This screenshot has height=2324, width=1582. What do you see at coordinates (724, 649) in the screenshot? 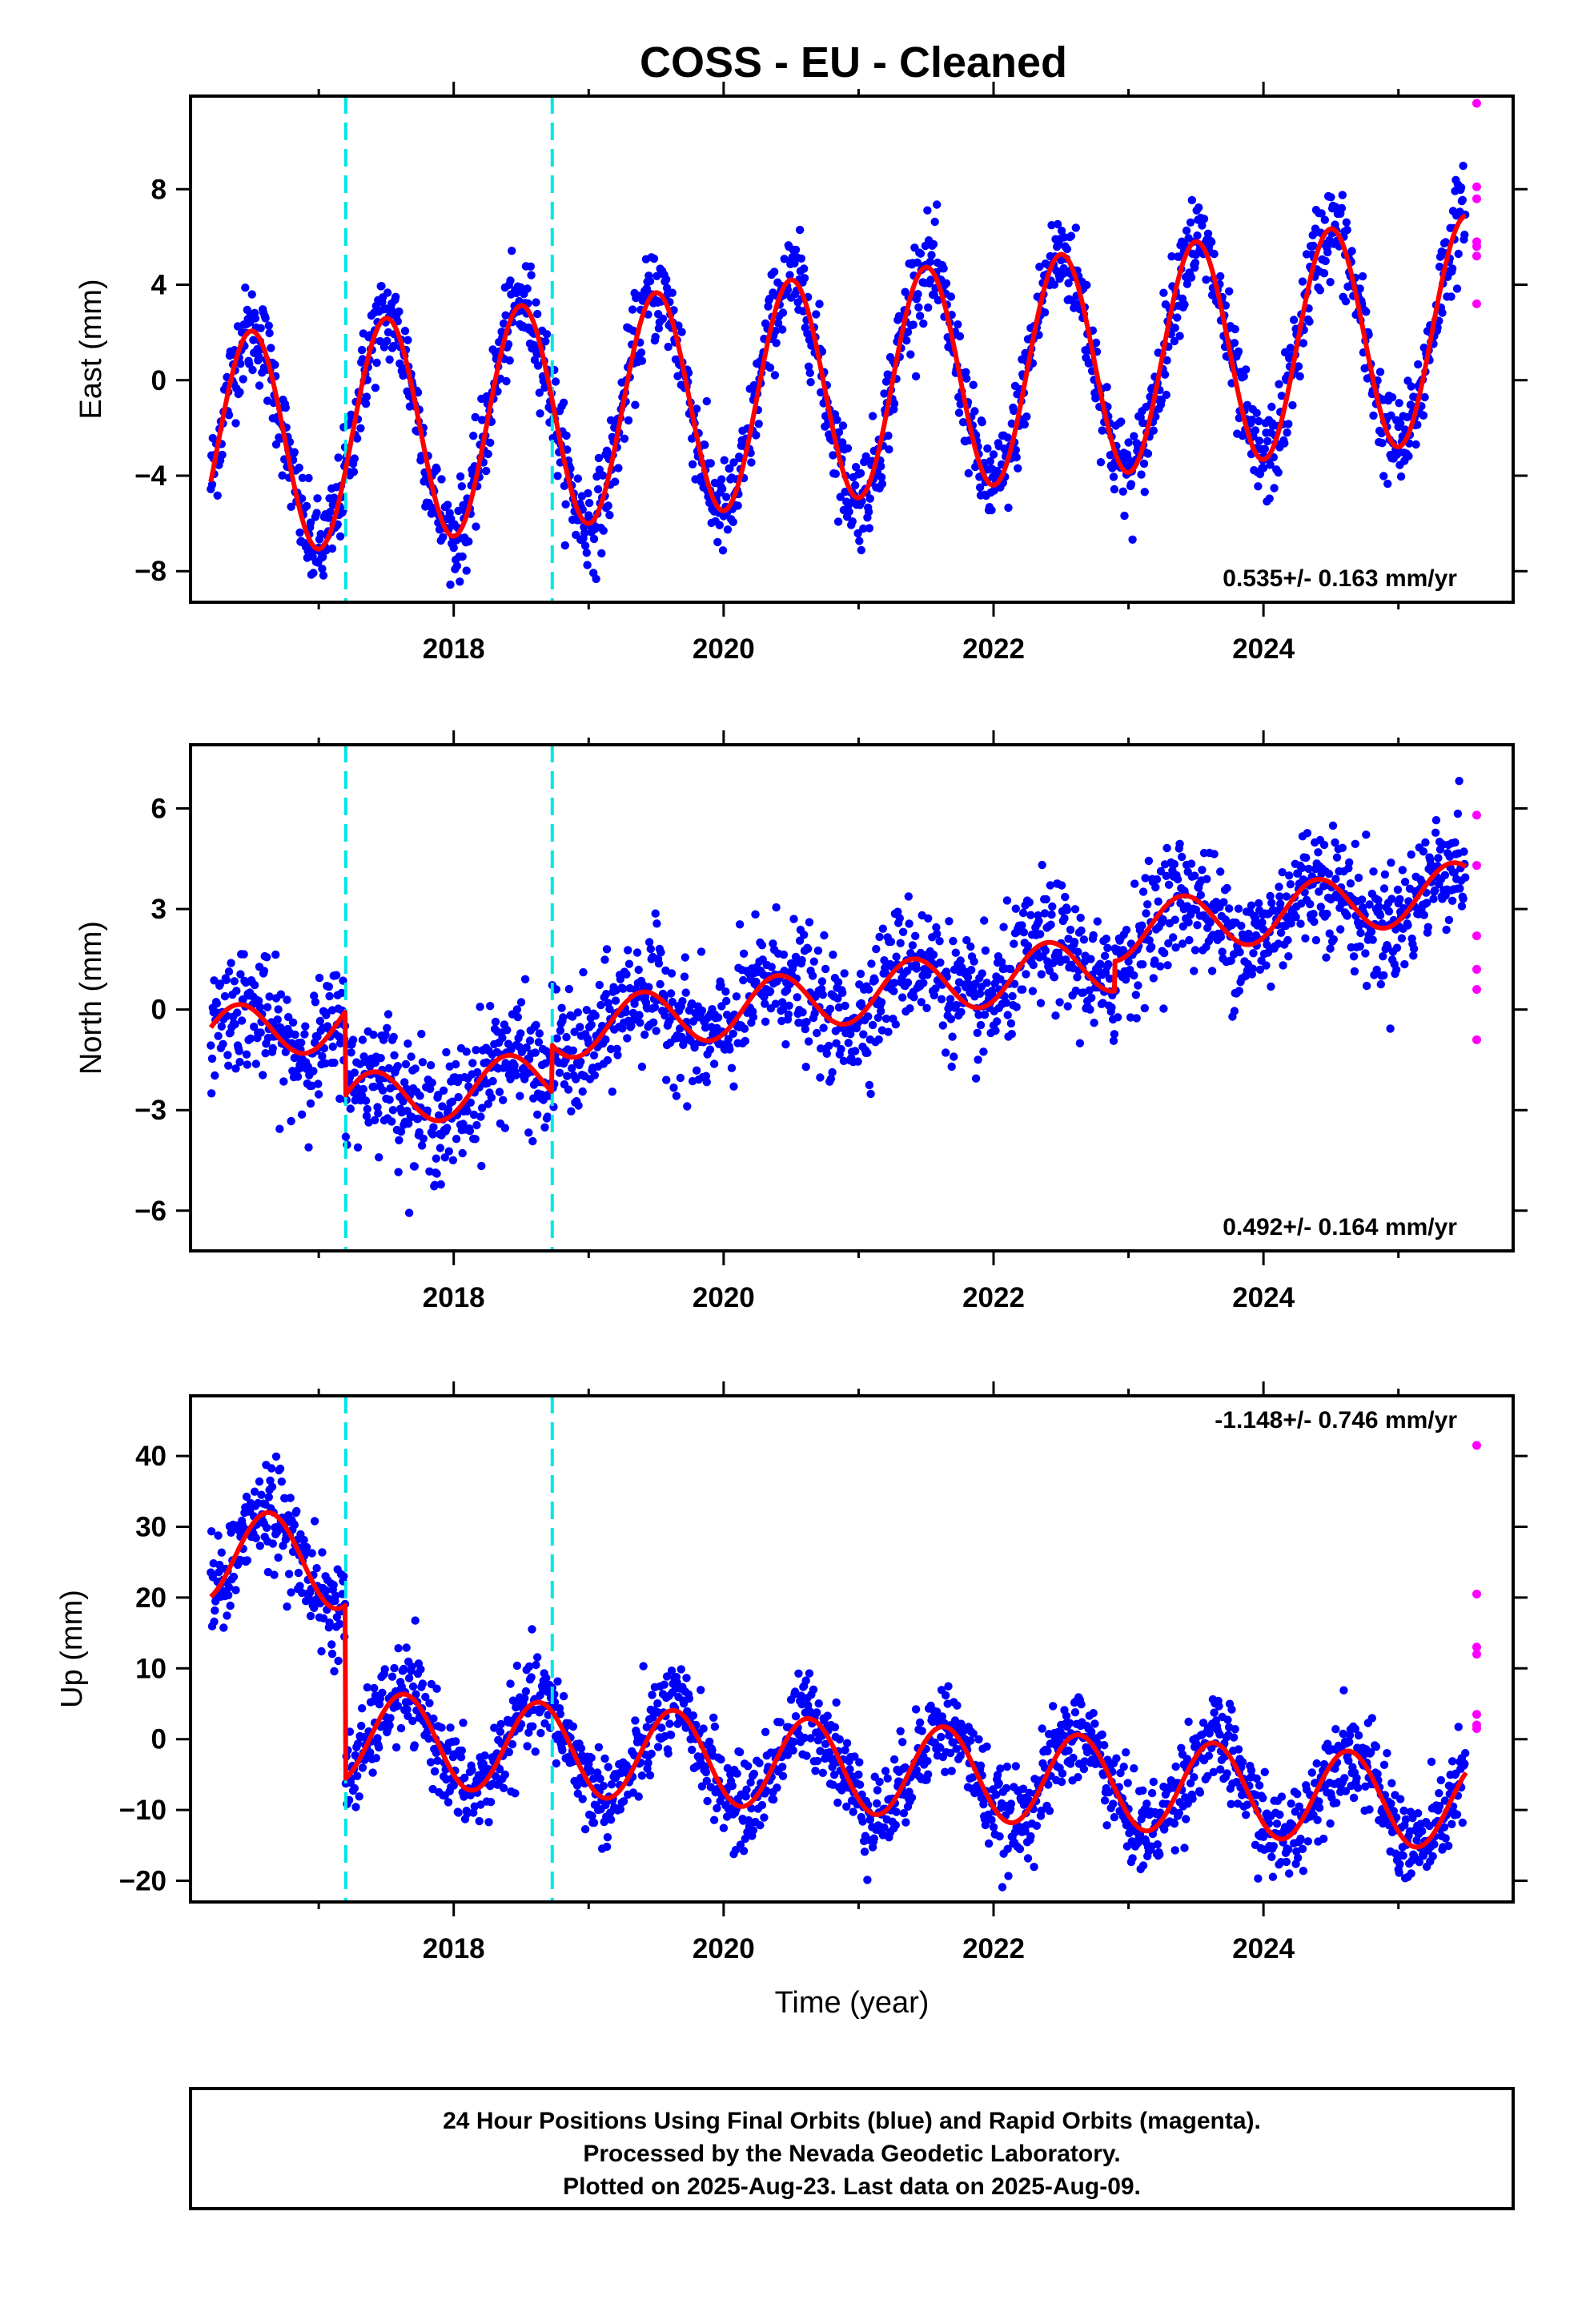
I see `x-tick-label: 2020` at bounding box center [724, 649].